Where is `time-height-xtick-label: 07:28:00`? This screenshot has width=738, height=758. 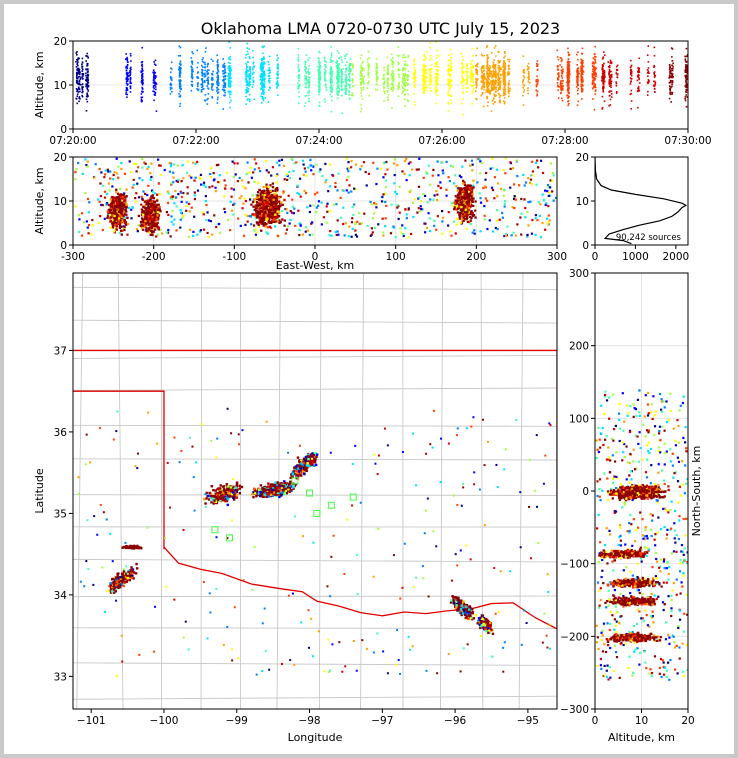 time-height-xtick-label: 07:28:00 is located at coordinates (564, 141).